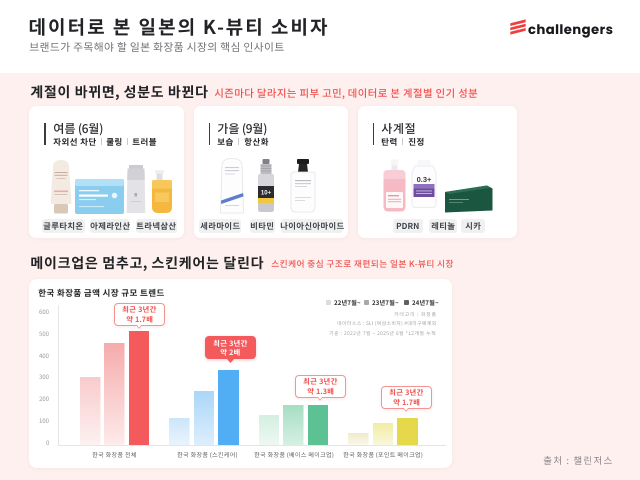 This screenshot has height=480, width=640. I want to click on svg-text: 0.3+, so click(424, 179).